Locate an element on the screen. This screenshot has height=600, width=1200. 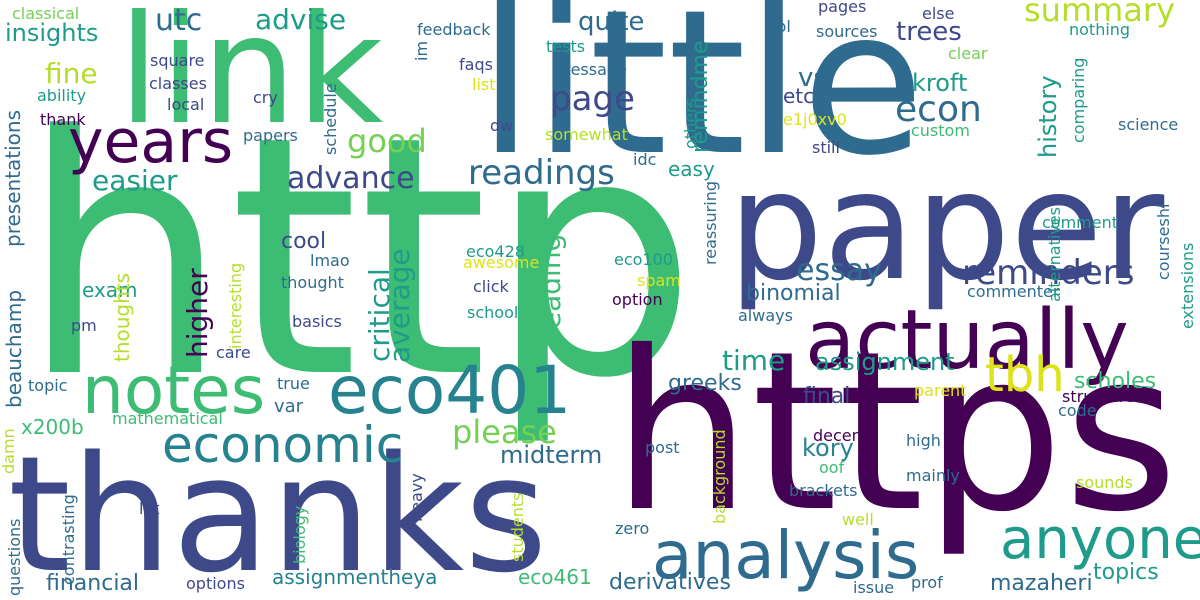
word-cool: cool is located at coordinates (303, 241).